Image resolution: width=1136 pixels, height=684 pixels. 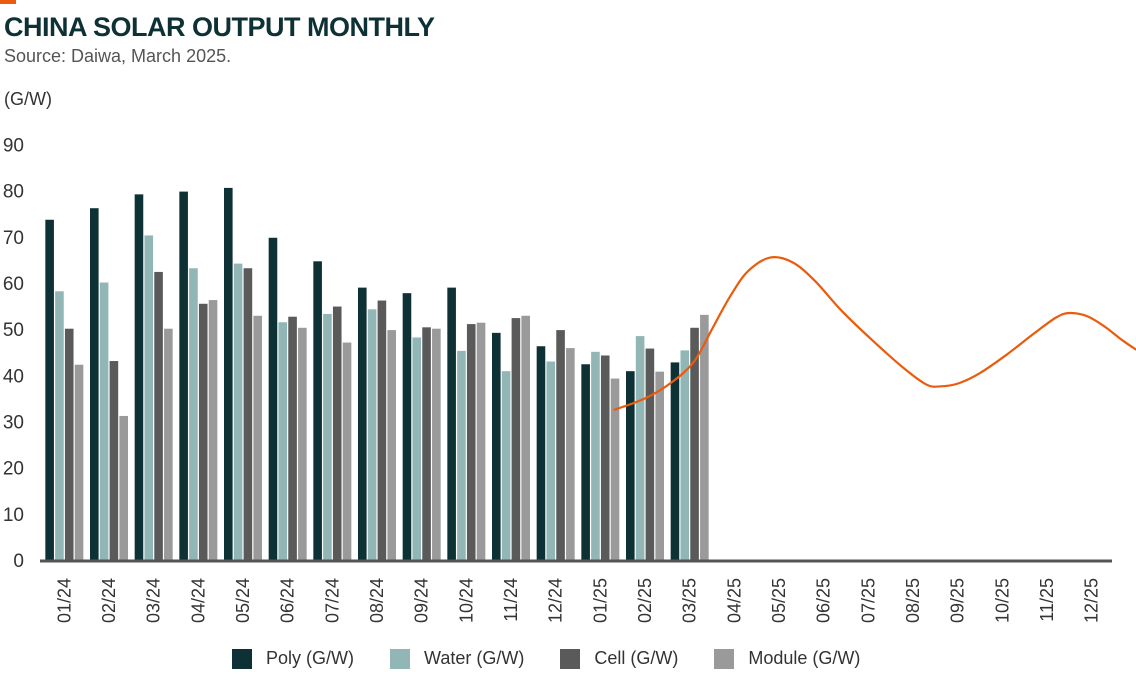 I want to click on legend-item-water: Water (G/W), so click(x=457, y=658).